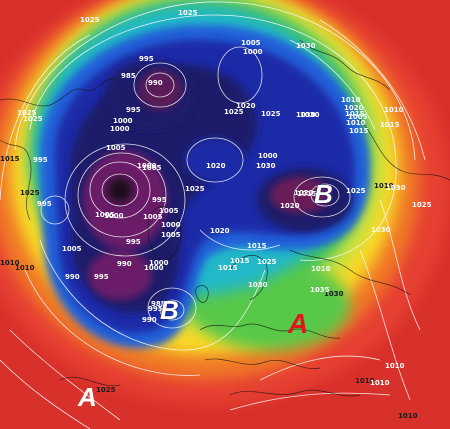 The image size is (450, 429). I want to click on high-center-europe: A, so click(297, 323).